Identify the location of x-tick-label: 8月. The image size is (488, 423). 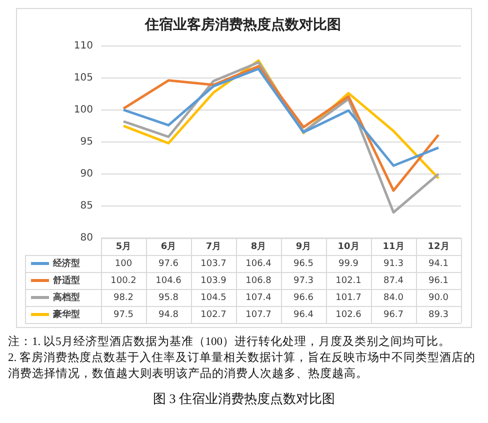
(258, 246).